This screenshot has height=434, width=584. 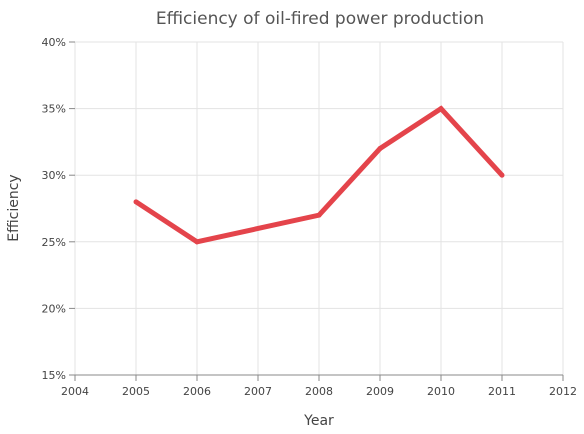 I want to click on y-tick-label: 20%, so click(x=54, y=308).